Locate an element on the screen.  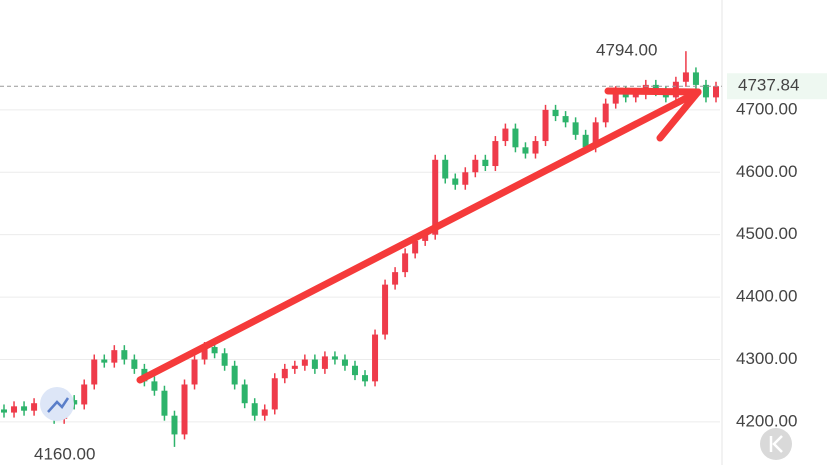
y-tick-label: 4700.00 is located at coordinates (766, 108).